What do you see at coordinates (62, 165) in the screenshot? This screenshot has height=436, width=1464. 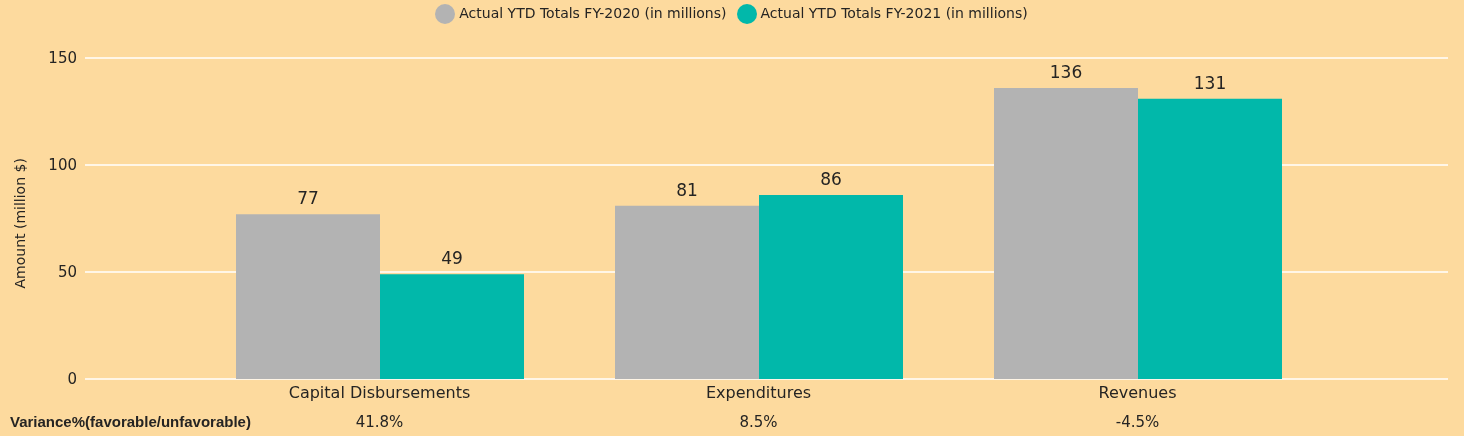 I see `y-tick-label: 100` at bounding box center [62, 165].